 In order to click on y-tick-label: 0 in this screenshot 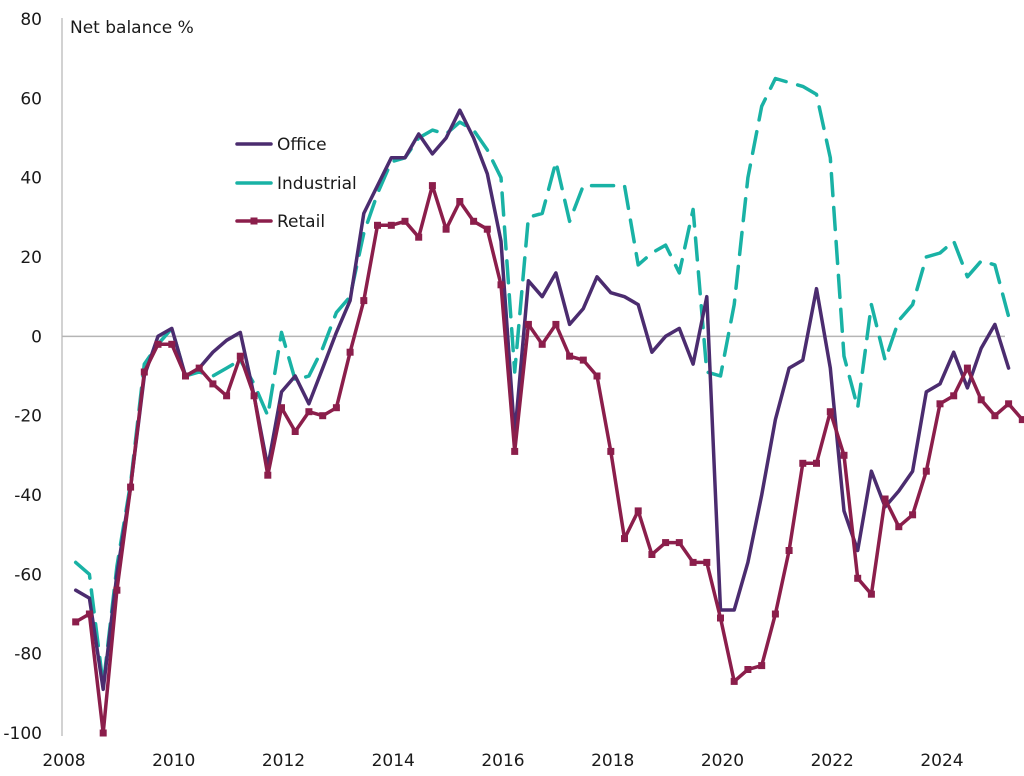, I will do `click(36, 337)`.